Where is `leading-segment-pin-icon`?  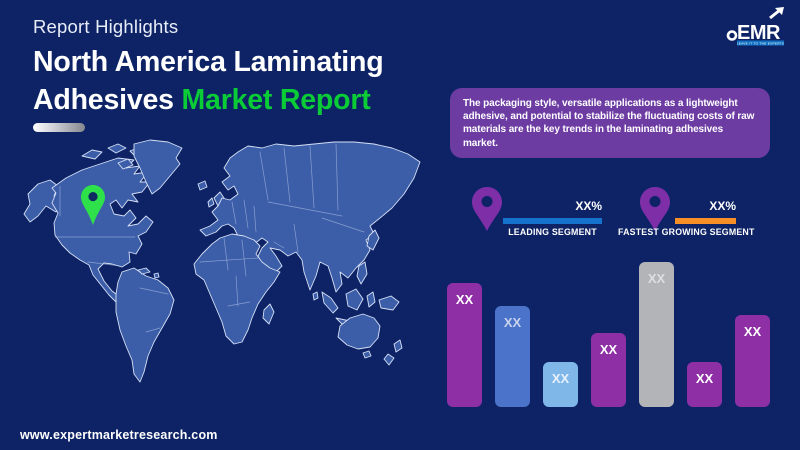
leading-segment-pin-icon is located at coordinates (487, 209).